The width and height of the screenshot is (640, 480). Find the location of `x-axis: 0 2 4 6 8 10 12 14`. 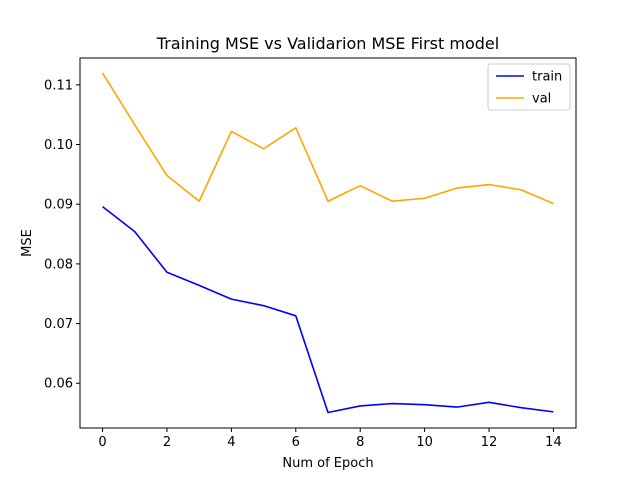

x-axis: 0 2 4 6 8 10 12 14 is located at coordinates (330, 439).